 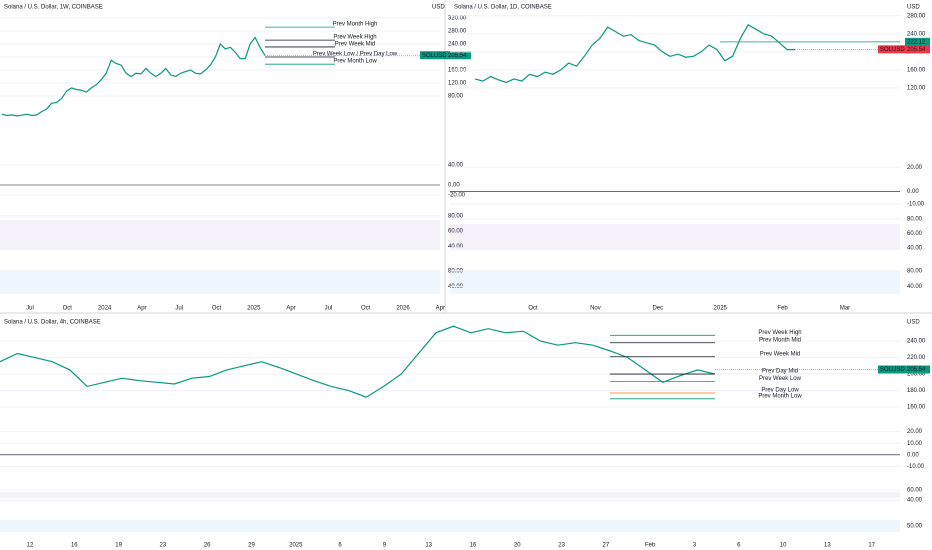 What do you see at coordinates (695, 546) in the screenshot?
I see `x-tick-label: 3` at bounding box center [695, 546].